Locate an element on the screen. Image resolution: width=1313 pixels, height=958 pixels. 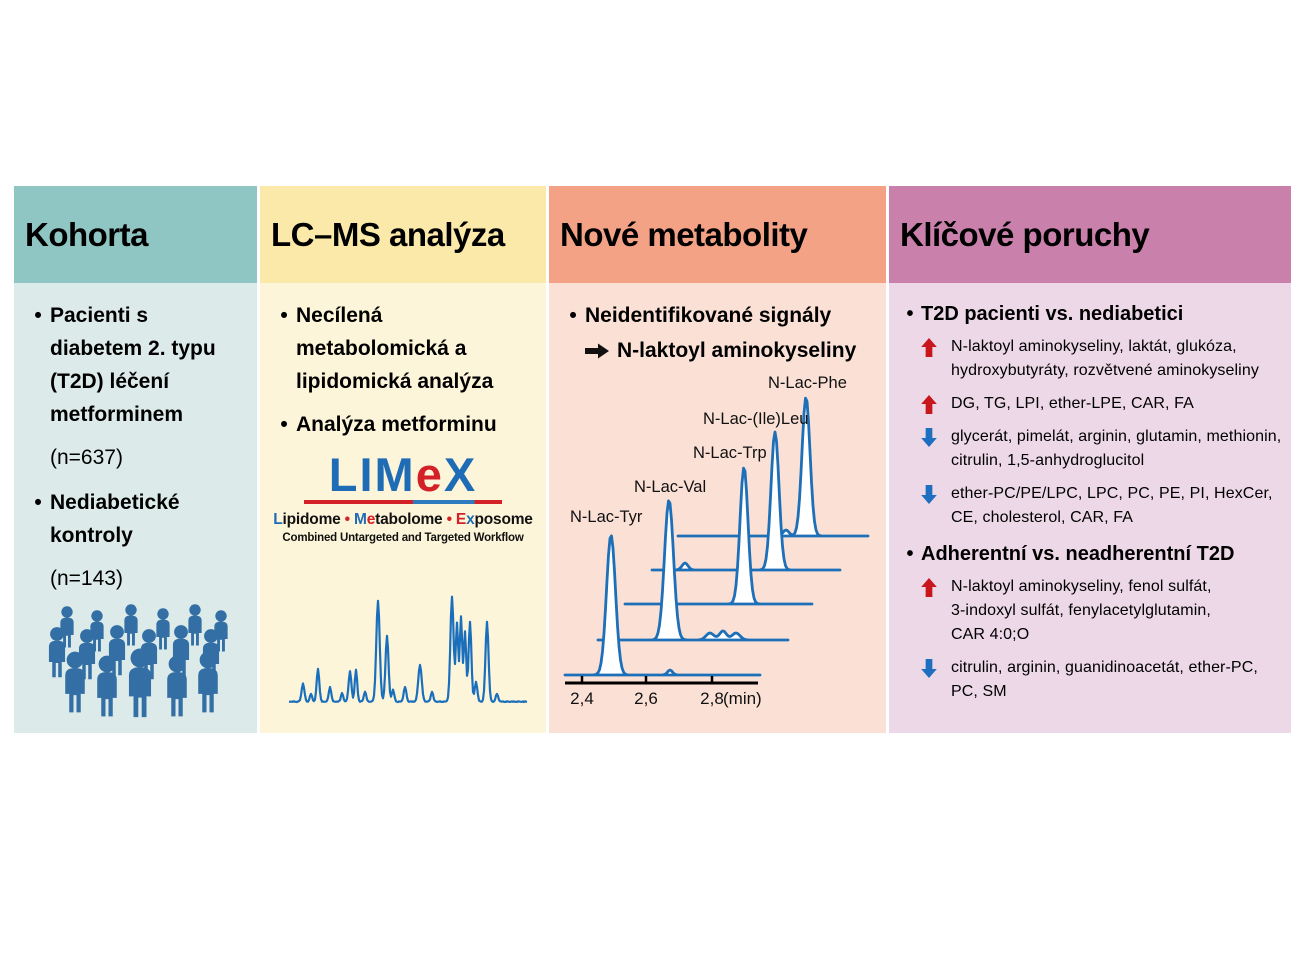
section-2-heading: • Adherentní vs. neadherentní T2D is located at coordinates (1091, 554).